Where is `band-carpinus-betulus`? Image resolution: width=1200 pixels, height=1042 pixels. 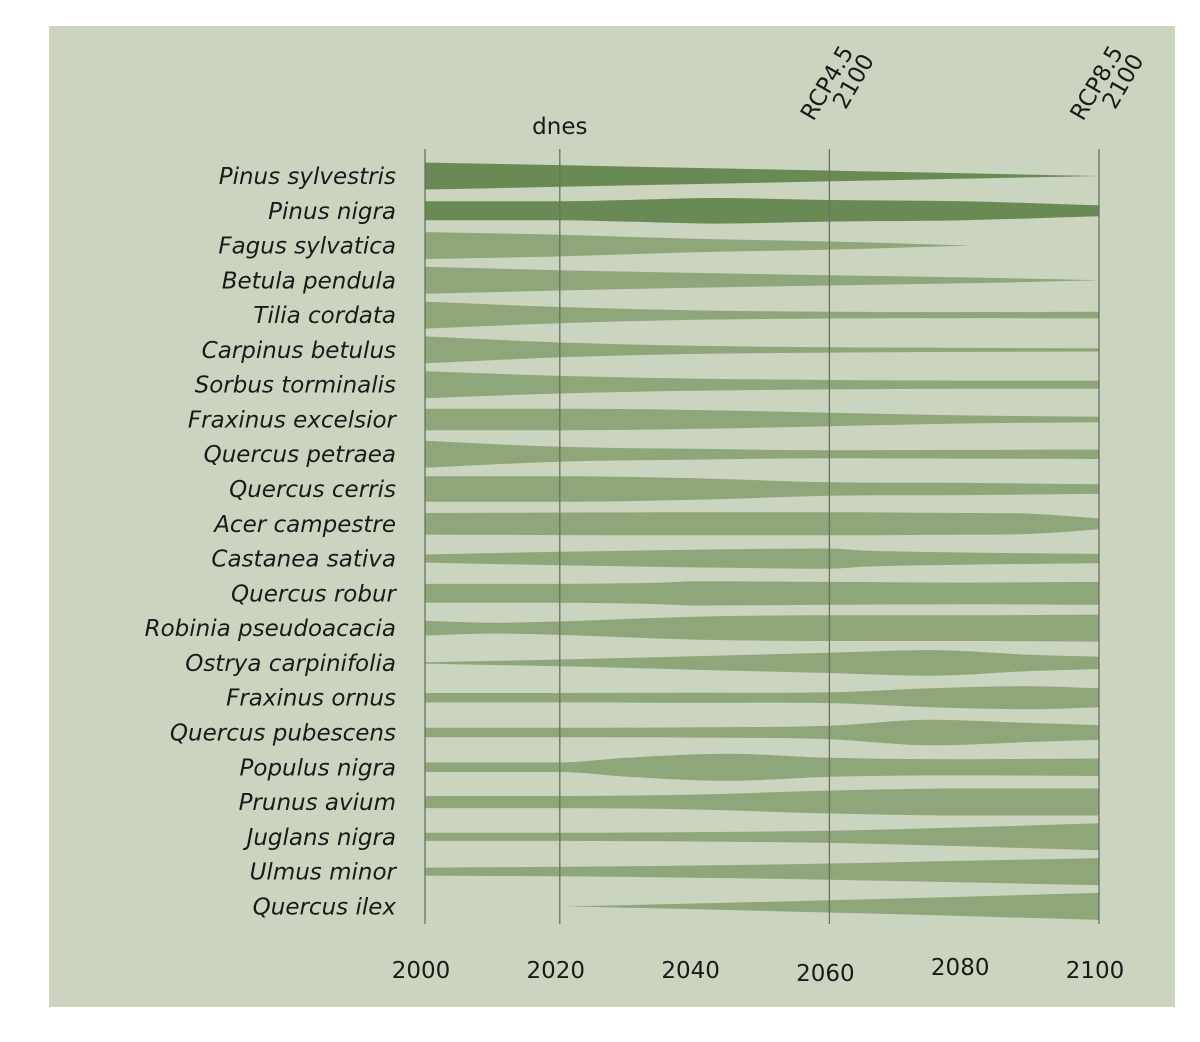 band-carpinus-betulus is located at coordinates (762, 350).